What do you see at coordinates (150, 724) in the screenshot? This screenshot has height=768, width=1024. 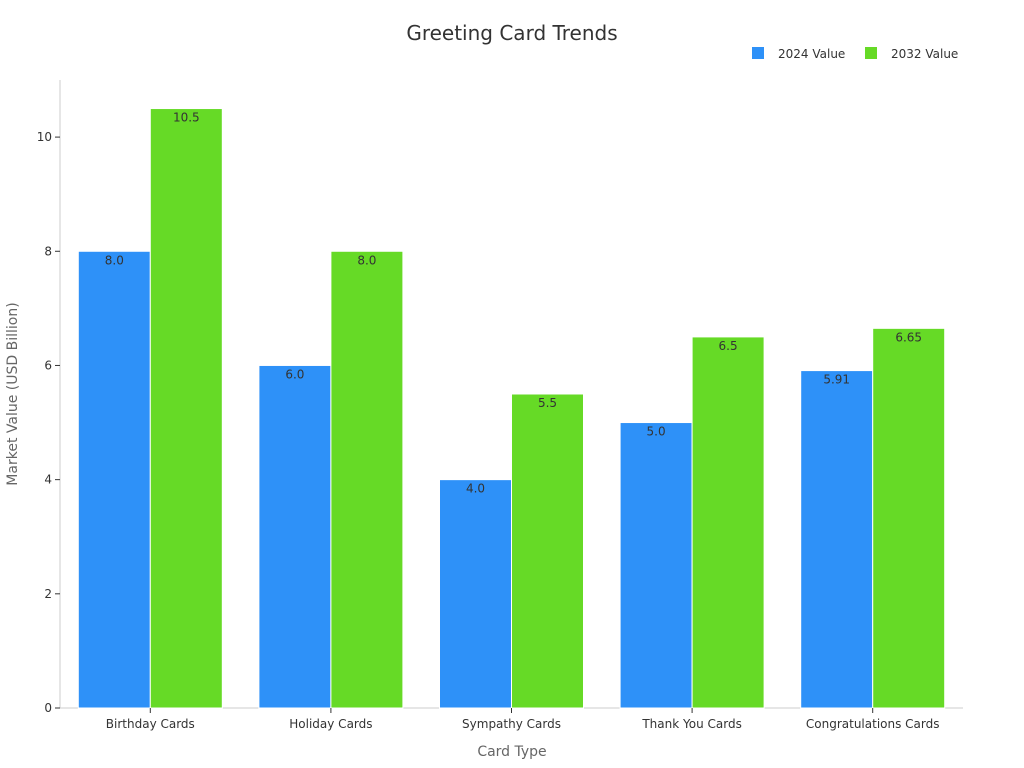 I see `x-tick-label: Birthday Cards` at bounding box center [150, 724].